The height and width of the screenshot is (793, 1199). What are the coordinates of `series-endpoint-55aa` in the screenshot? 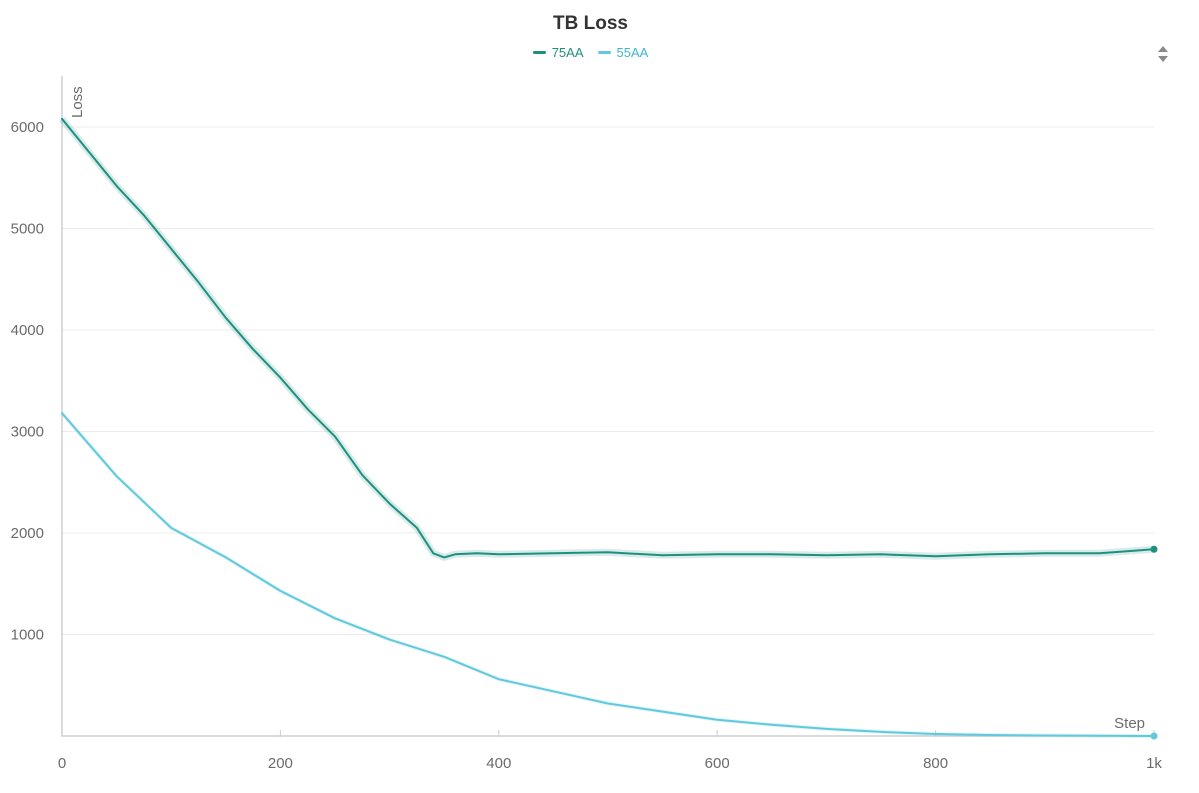 It's located at (1154, 736).